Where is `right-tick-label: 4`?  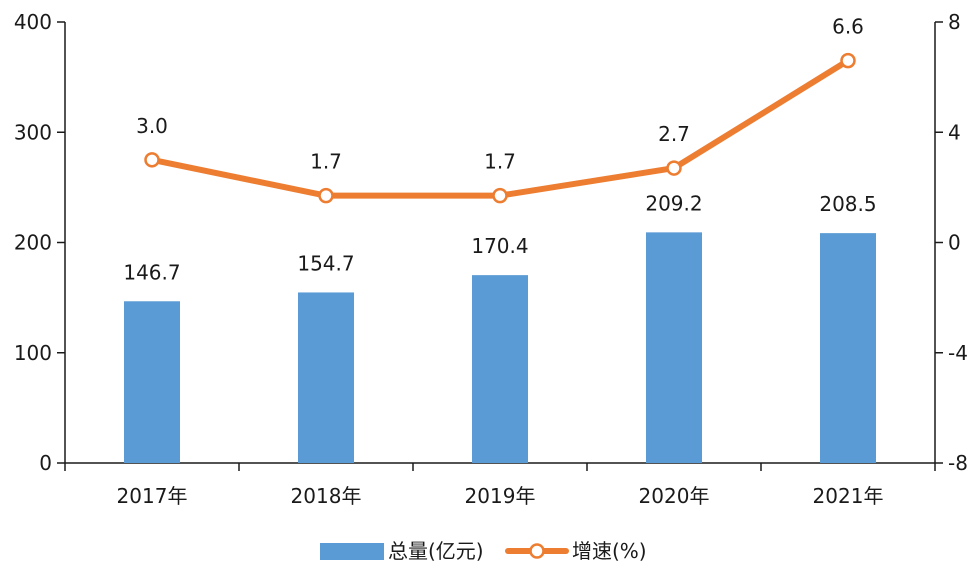
right-tick-label: 4 is located at coordinates (954, 132).